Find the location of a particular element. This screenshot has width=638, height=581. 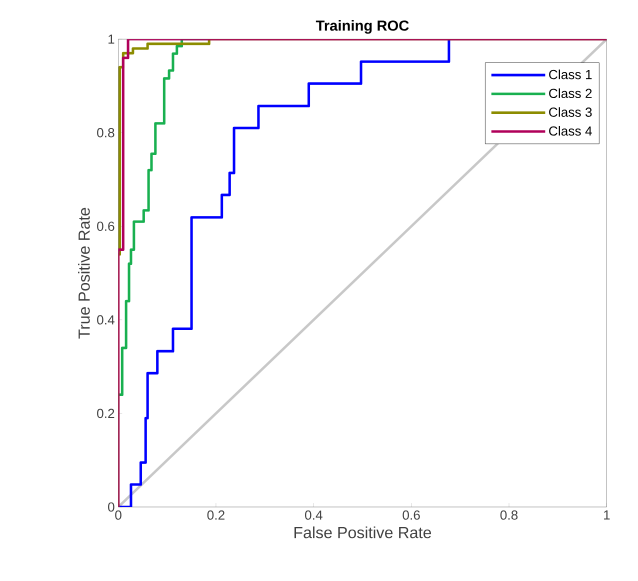

y-tick-label: 0 is located at coordinates (111, 507).